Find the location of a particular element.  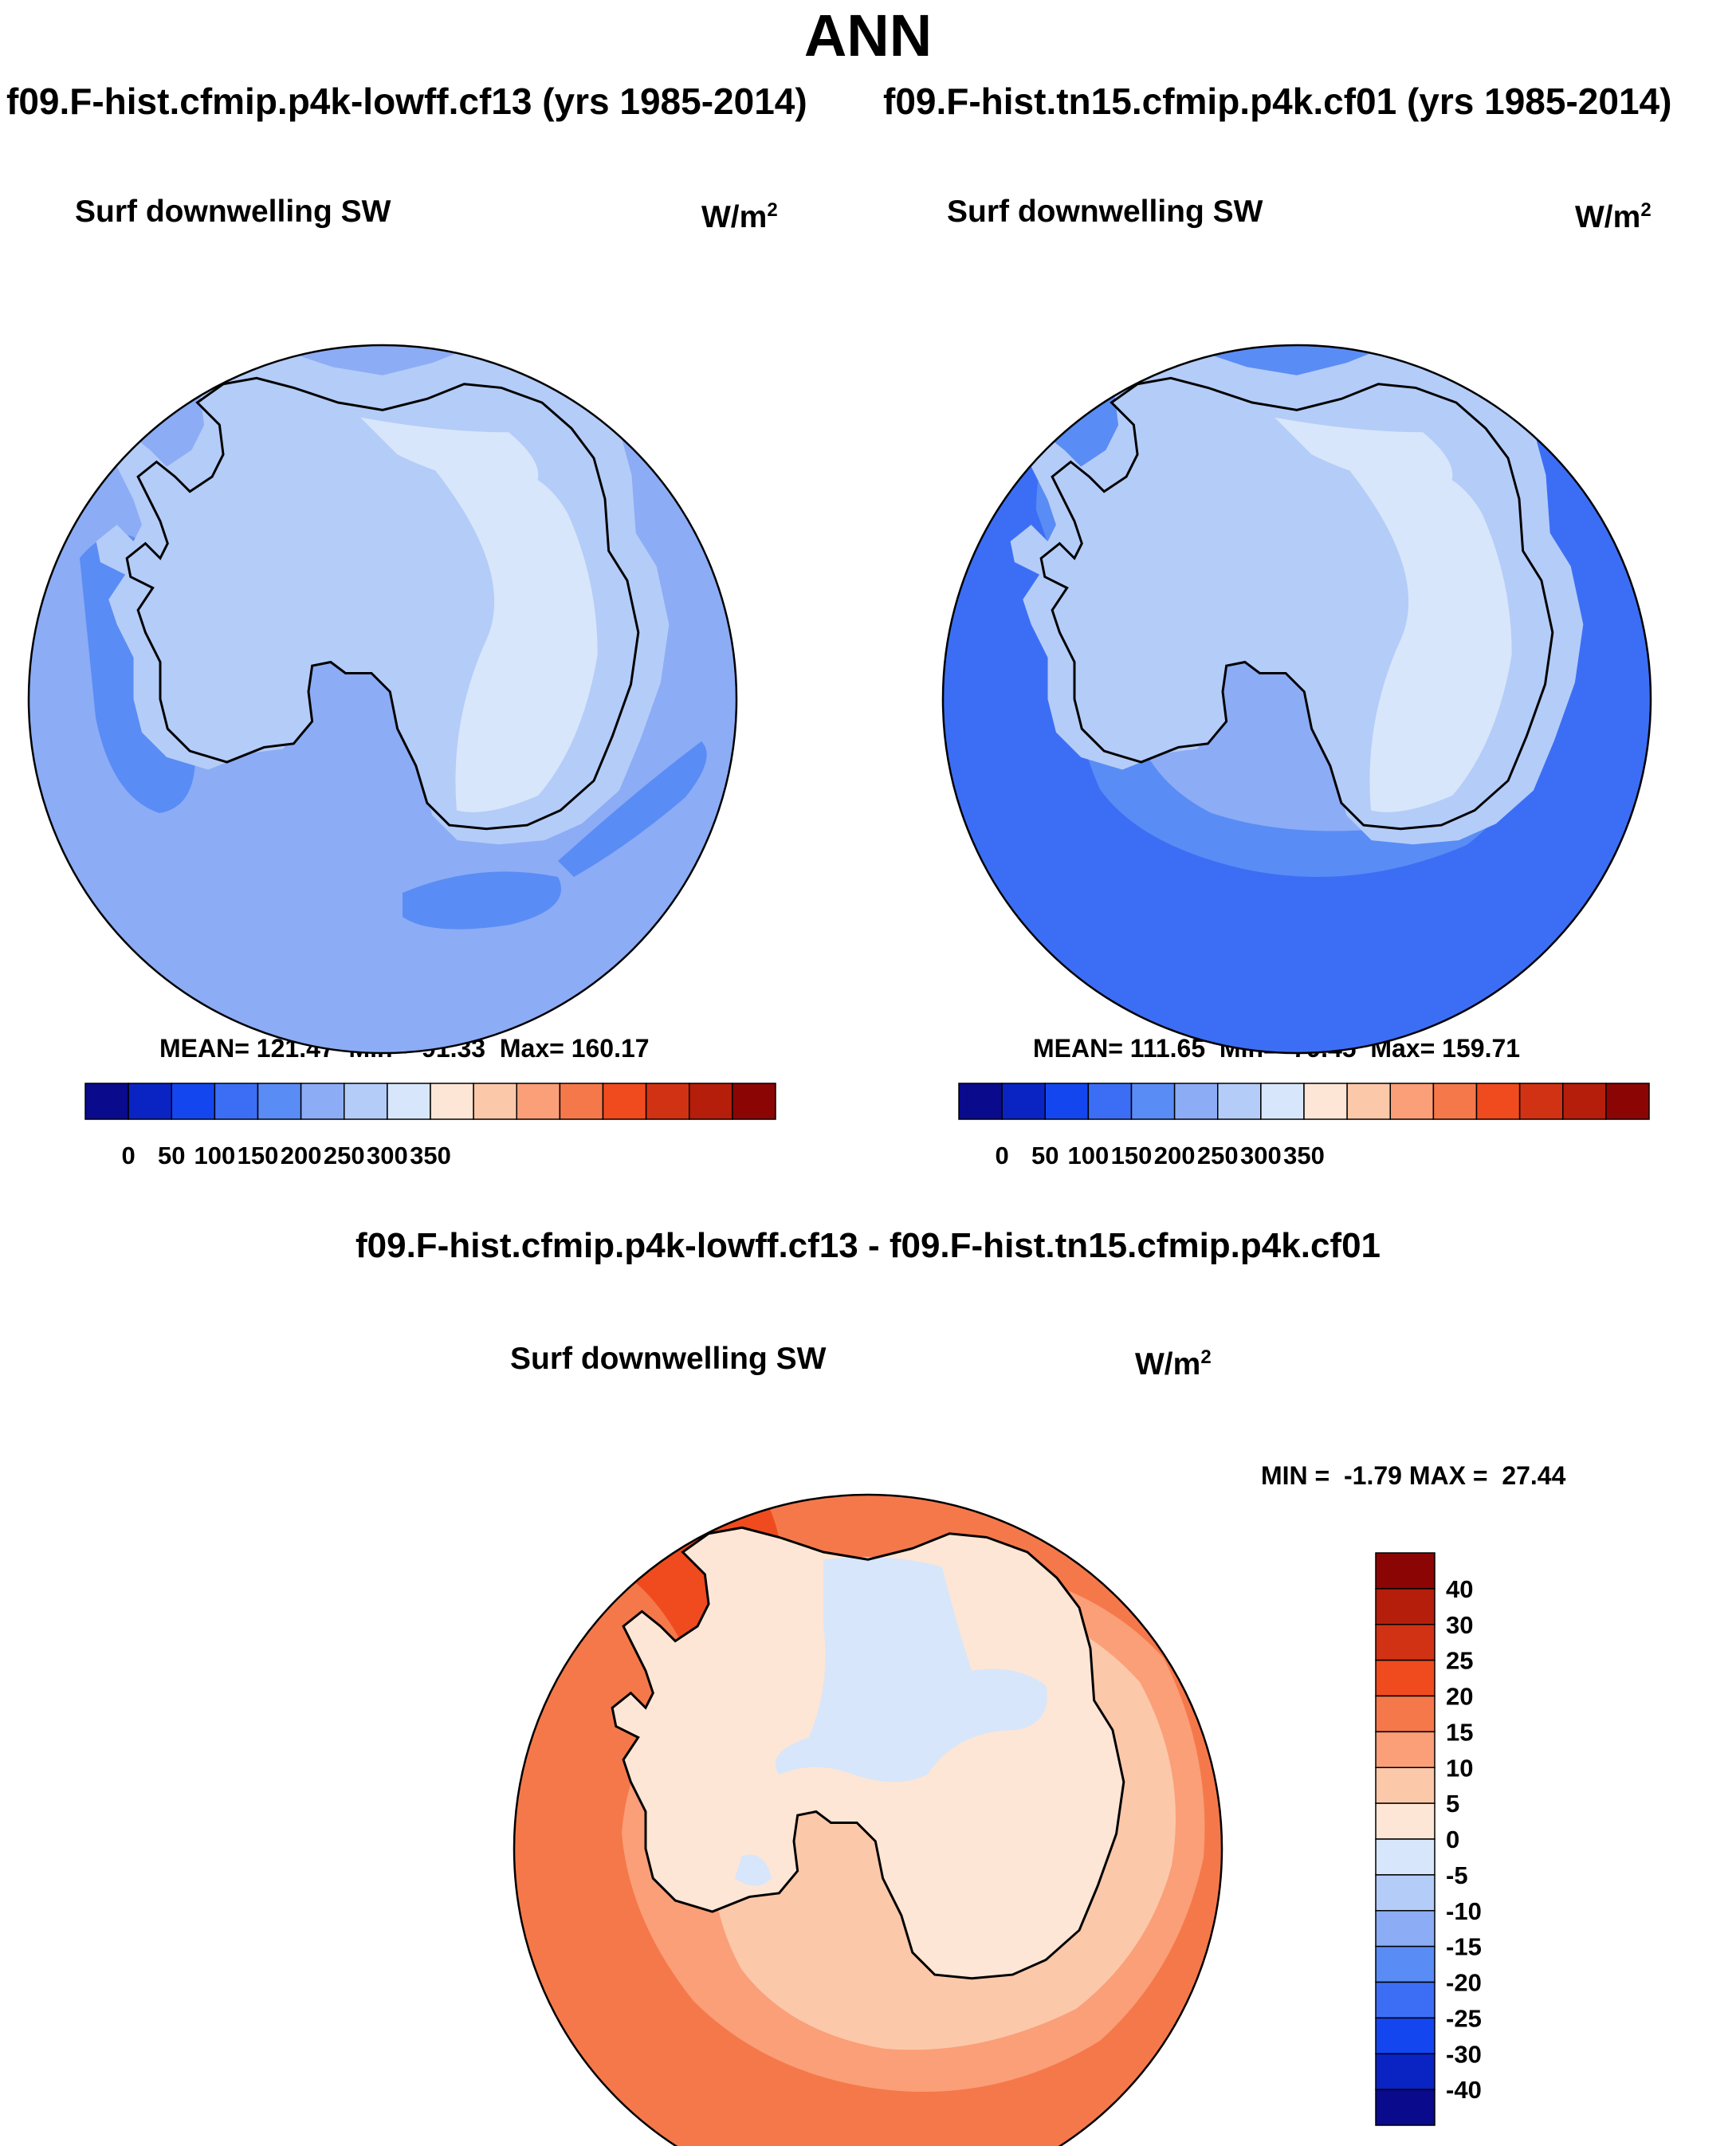

left-colorbar: 0 50 100 150 200 250 300 350 is located at coordinates (430, 1126).